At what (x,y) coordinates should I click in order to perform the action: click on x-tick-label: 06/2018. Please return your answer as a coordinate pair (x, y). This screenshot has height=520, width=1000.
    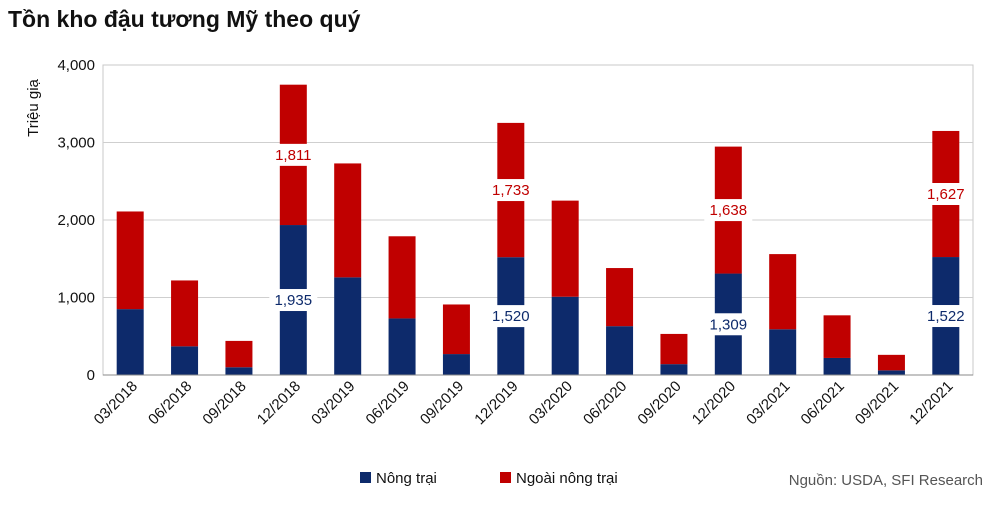
    Looking at the image, I should click on (170, 403).